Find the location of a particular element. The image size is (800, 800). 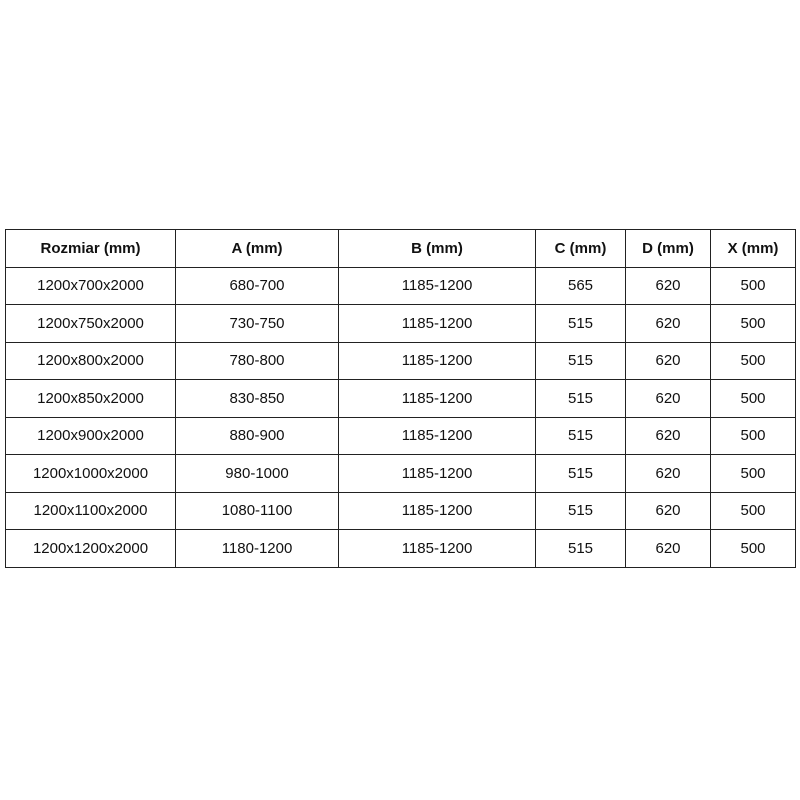

table-cell: 1200x800x2000 is located at coordinates (90, 360).